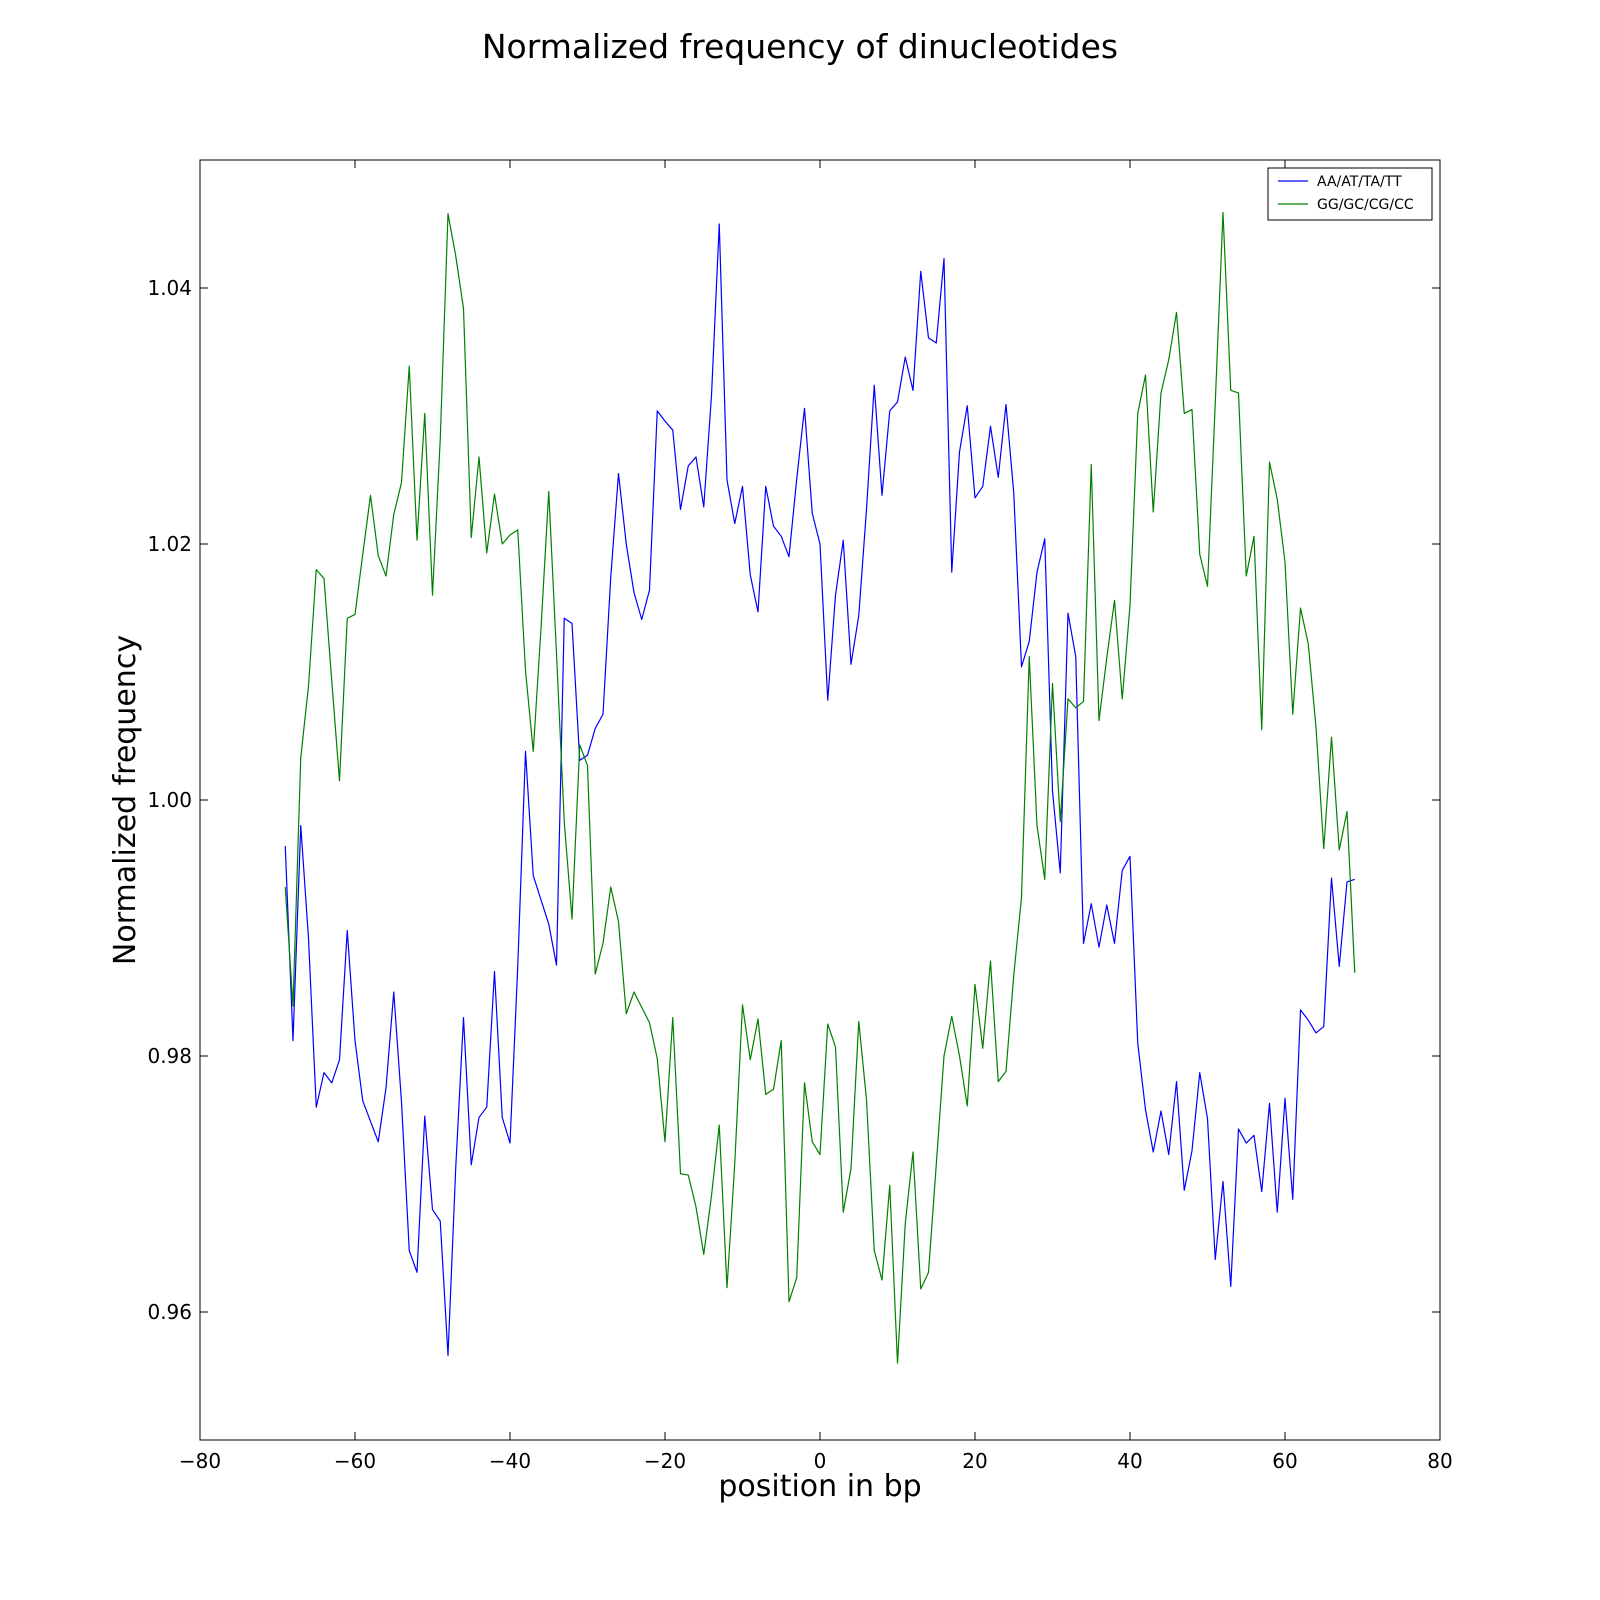 The width and height of the screenshot is (1600, 1600). What do you see at coordinates (974, 1461) in the screenshot?
I see `x-tick-label: 20` at bounding box center [974, 1461].